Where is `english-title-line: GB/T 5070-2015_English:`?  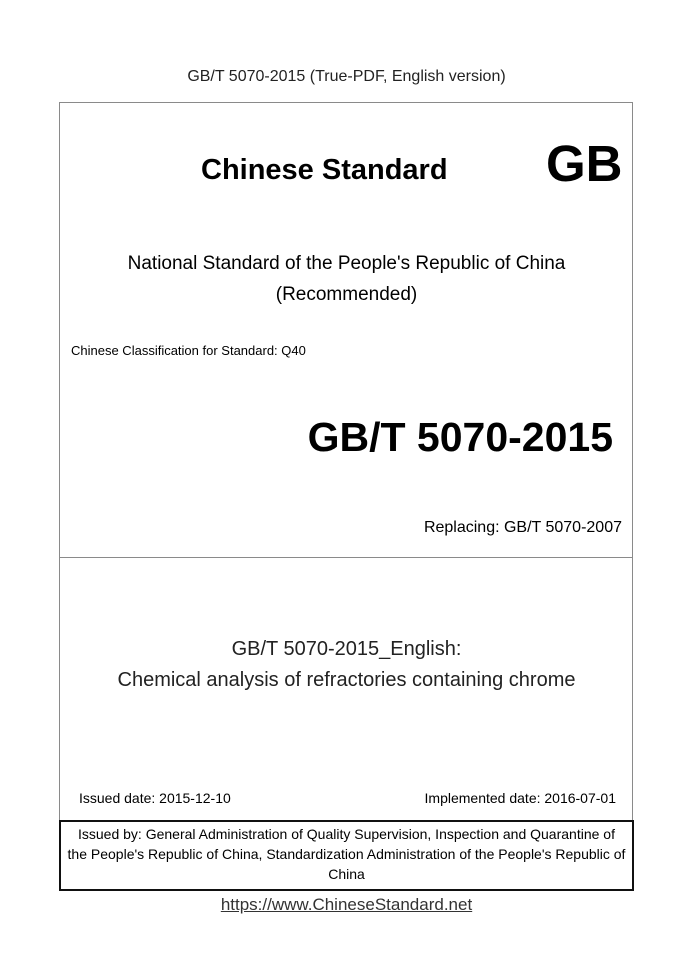
english-title-line: GB/T 5070-2015_English: is located at coordinates (346, 649).